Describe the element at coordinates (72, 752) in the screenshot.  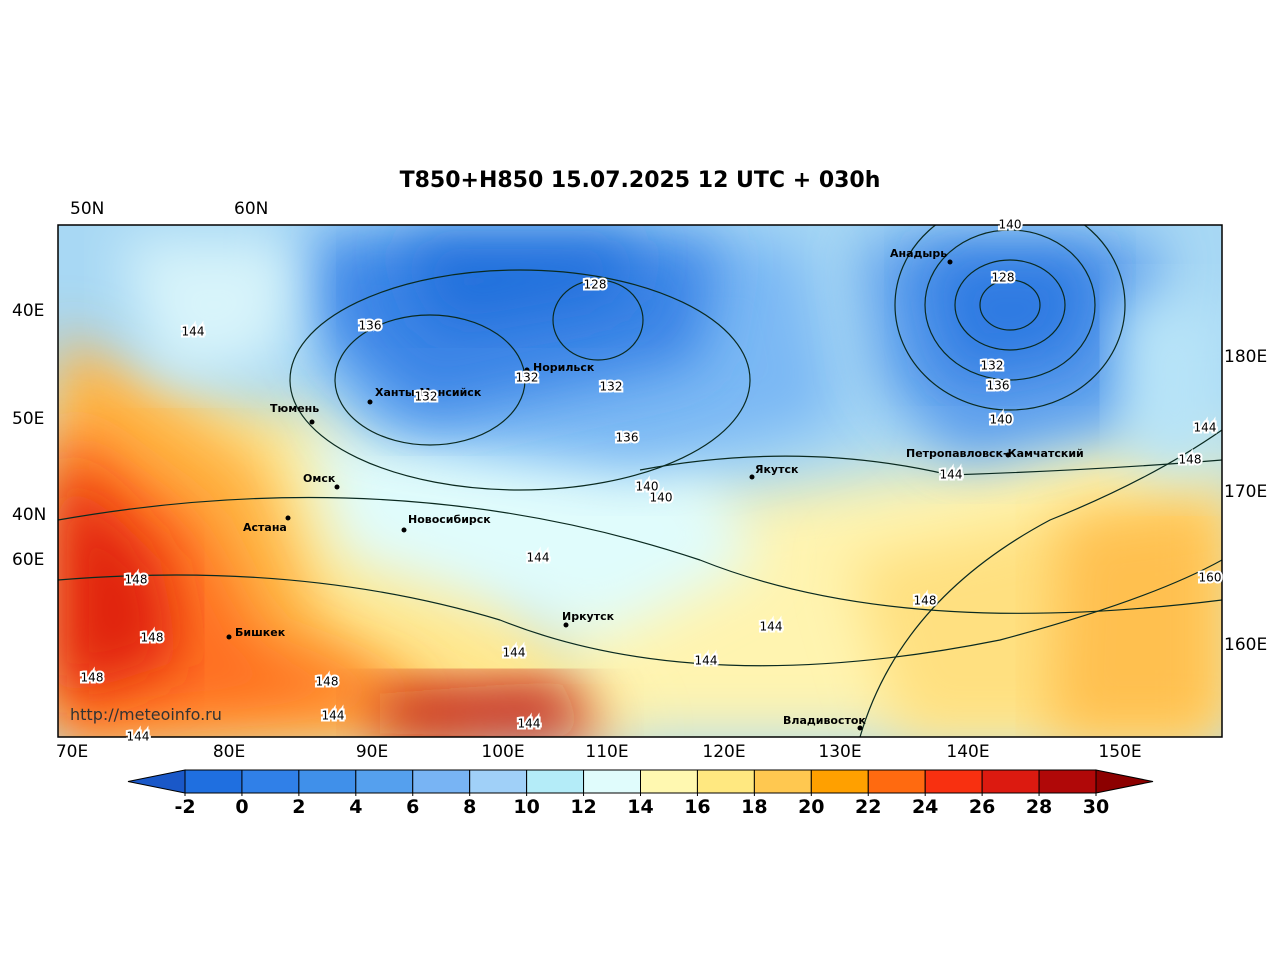
I see `lon-label: 70E` at that location.